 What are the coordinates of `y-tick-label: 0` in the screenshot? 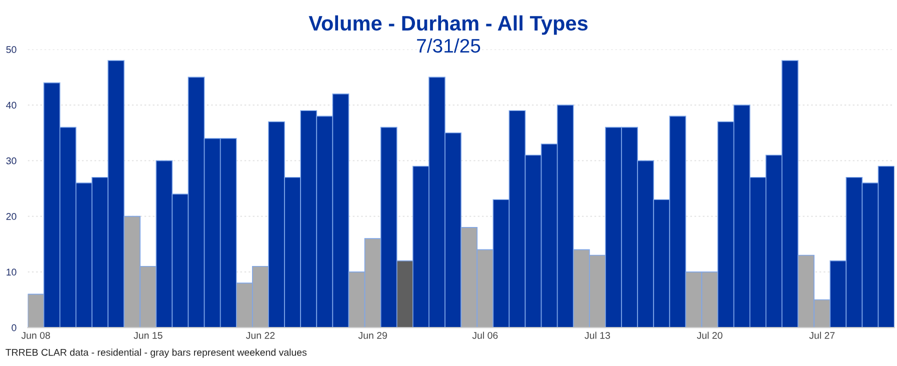 It's located at (14, 328).